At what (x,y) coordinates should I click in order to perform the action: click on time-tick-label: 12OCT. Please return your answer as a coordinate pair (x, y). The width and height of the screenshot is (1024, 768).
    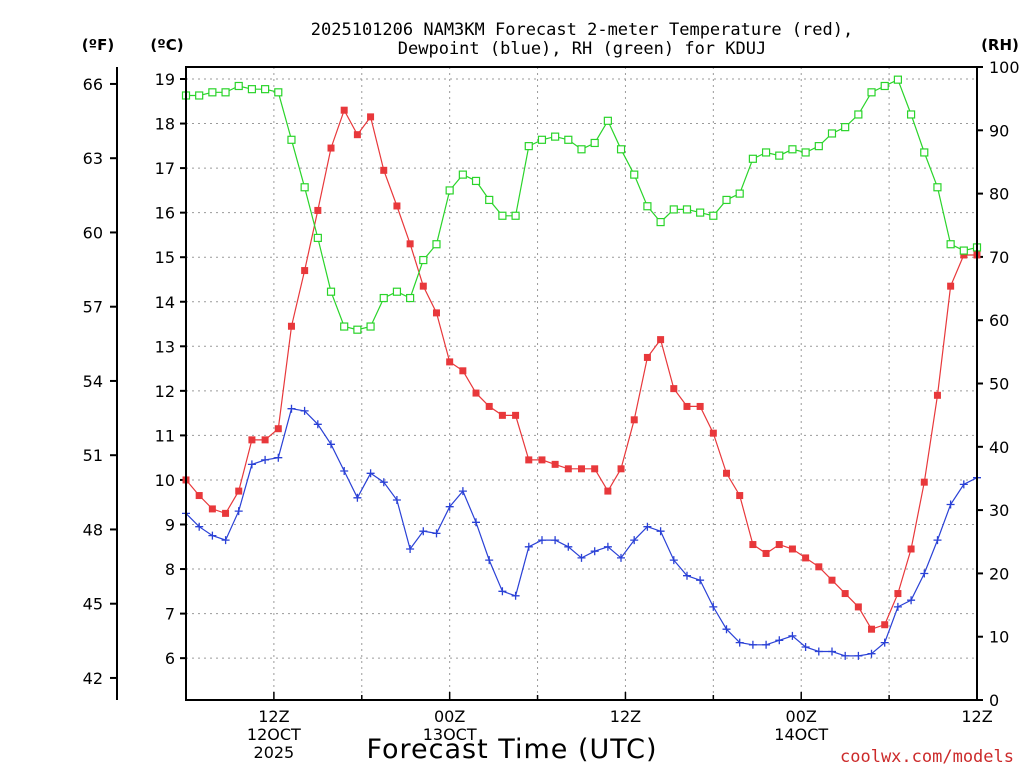
    Looking at the image, I should click on (274, 734).